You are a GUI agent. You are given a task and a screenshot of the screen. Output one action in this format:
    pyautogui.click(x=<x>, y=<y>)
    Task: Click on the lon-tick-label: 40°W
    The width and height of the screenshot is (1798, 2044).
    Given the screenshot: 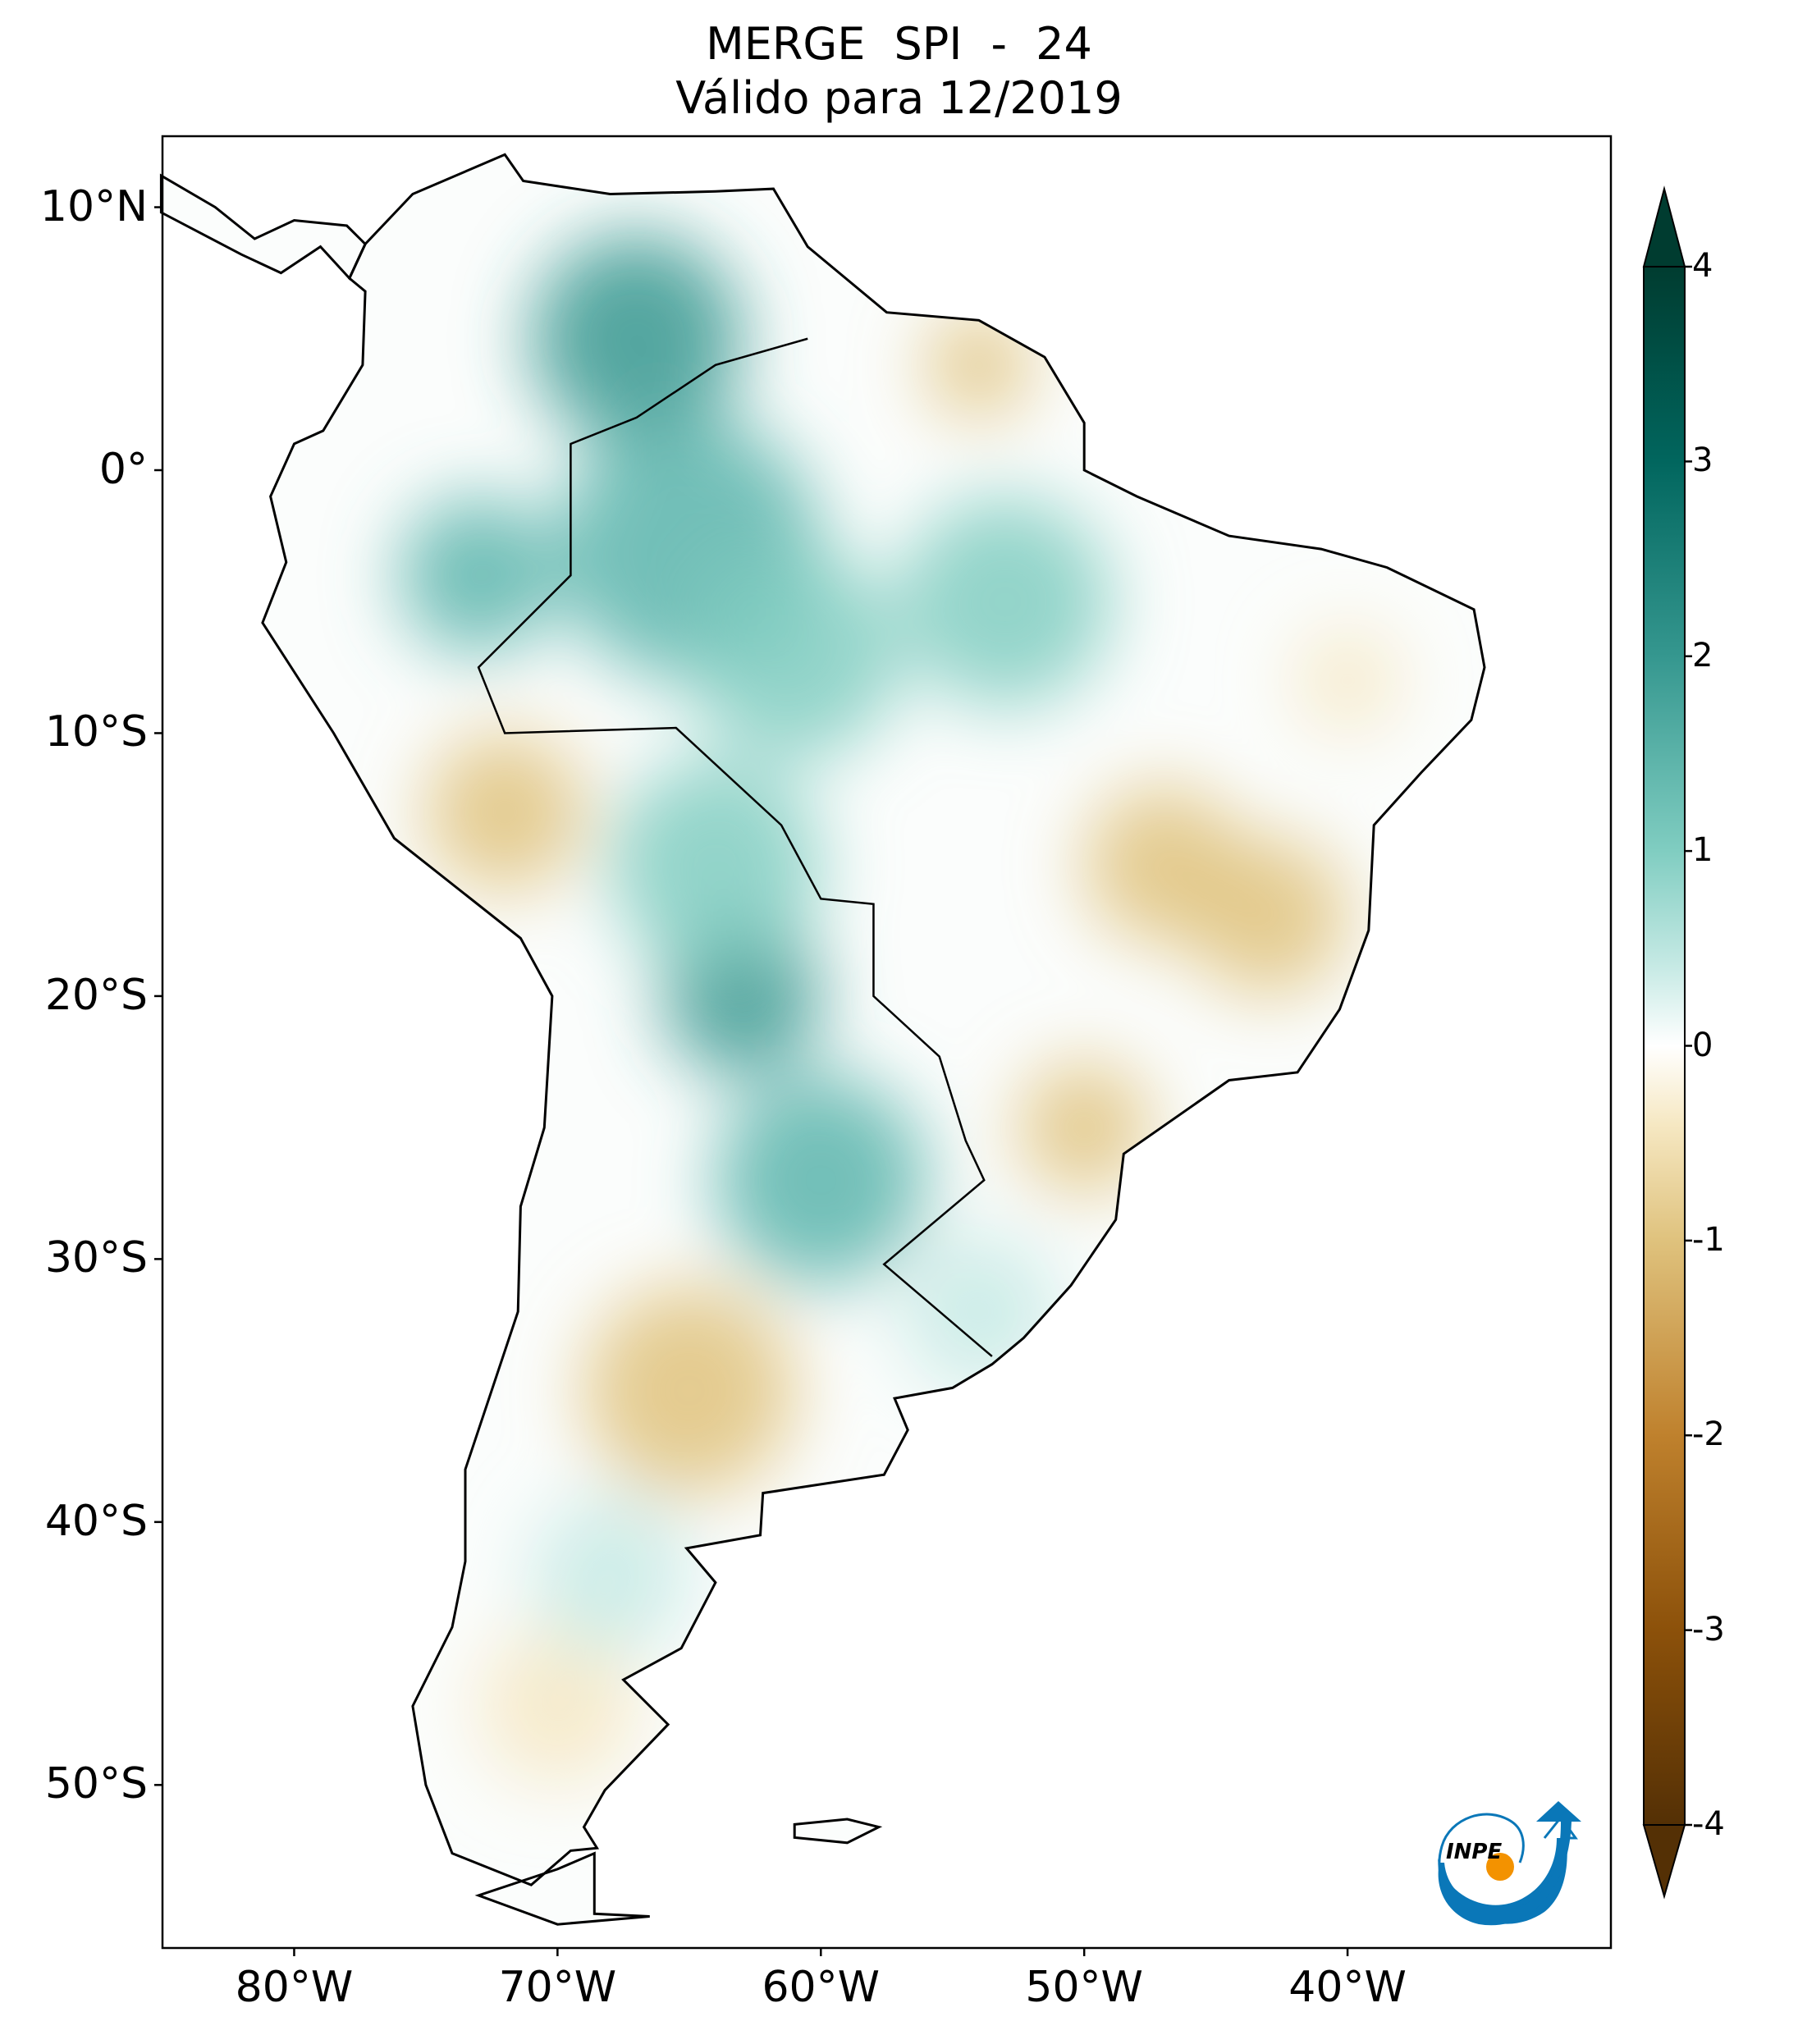 What is the action you would take?
    pyautogui.click(x=1347, y=1988)
    